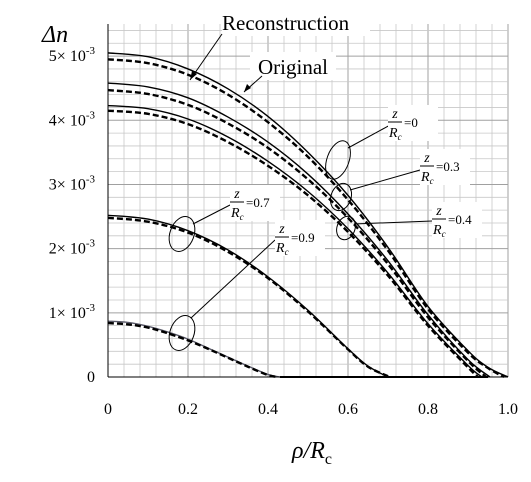 Image resolution: width=531 pixels, height=482 pixels. I want to click on annotation-value: =0.7, so click(258, 202).